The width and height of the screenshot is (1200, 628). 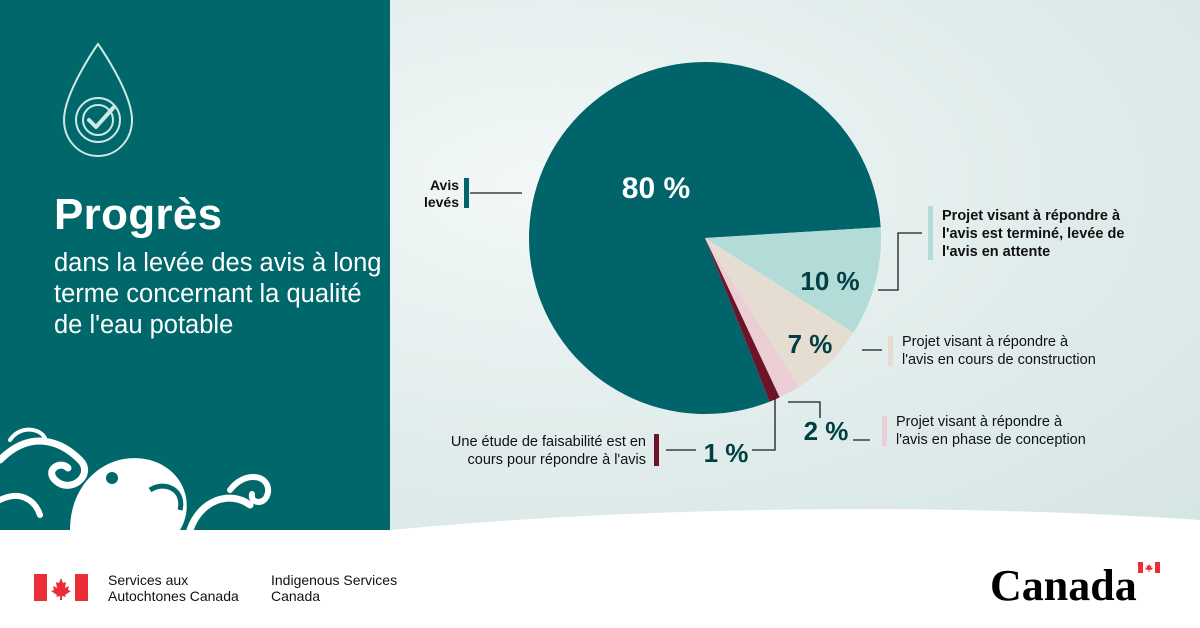 I want to click on legend-swatch-conception, so click(x=884, y=431).